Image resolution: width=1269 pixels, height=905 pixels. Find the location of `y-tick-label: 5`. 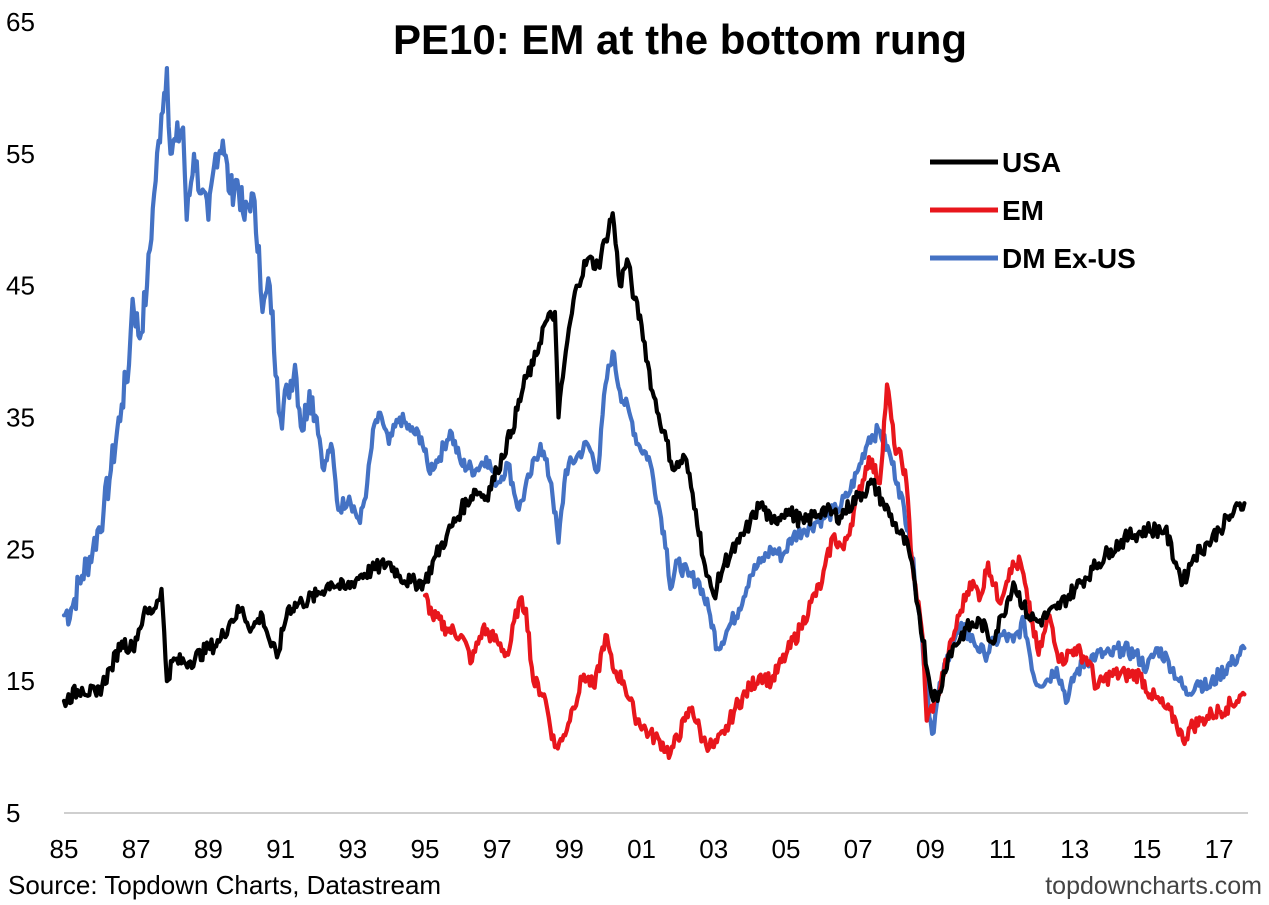

y-tick-label: 5 is located at coordinates (13, 813).